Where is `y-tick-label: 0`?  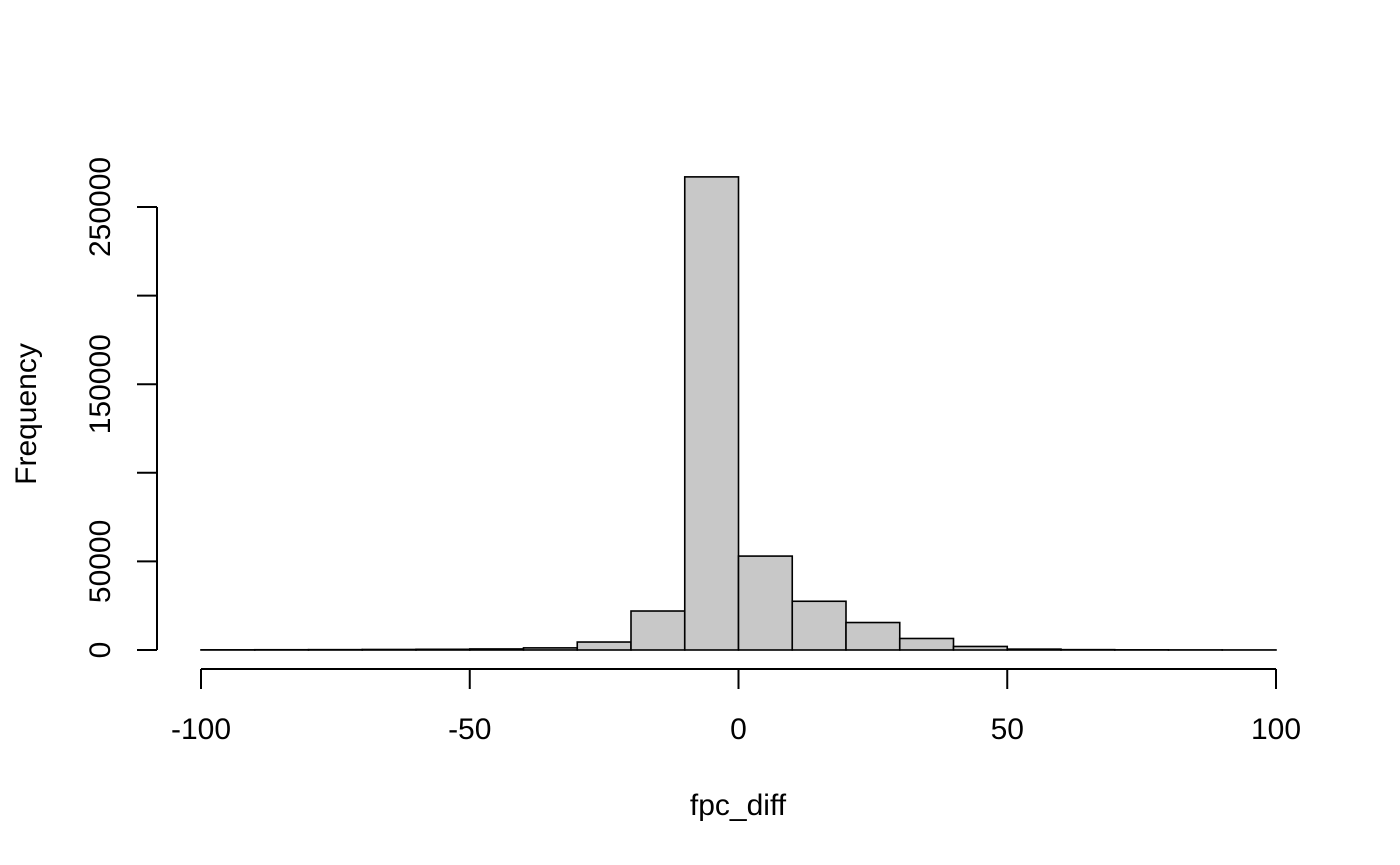
y-tick-label: 0 is located at coordinates (100, 650).